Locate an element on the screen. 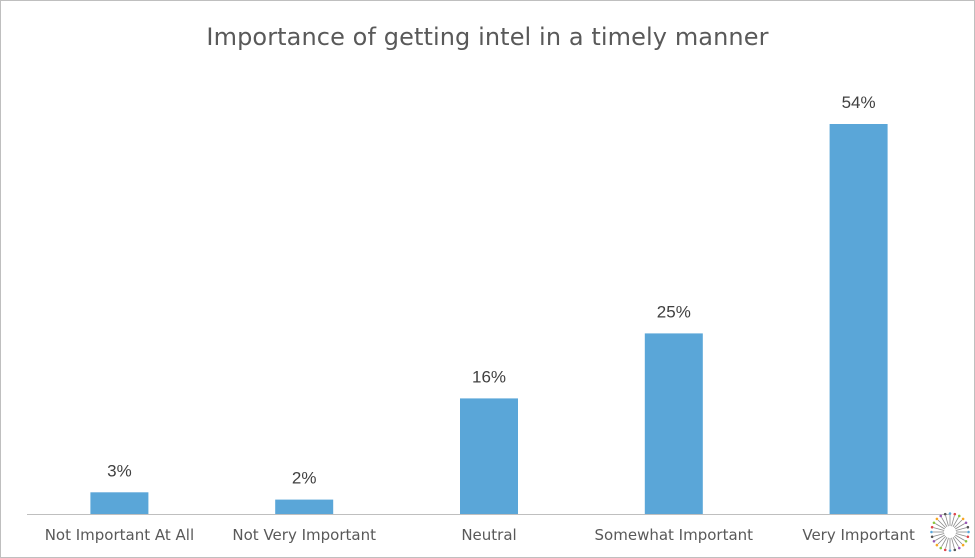 The width and height of the screenshot is (975, 558). starburst-logo-icon is located at coordinates (950, 532).